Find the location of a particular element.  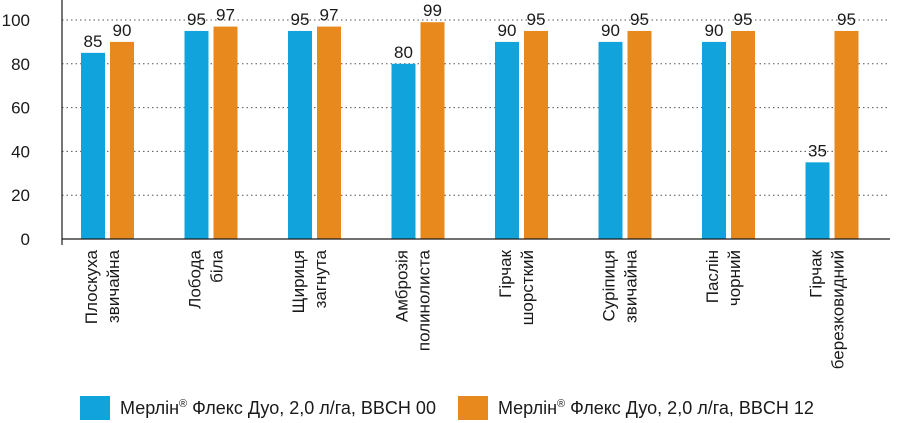

data-label-bbch12-4: 95 is located at coordinates (536, 19).